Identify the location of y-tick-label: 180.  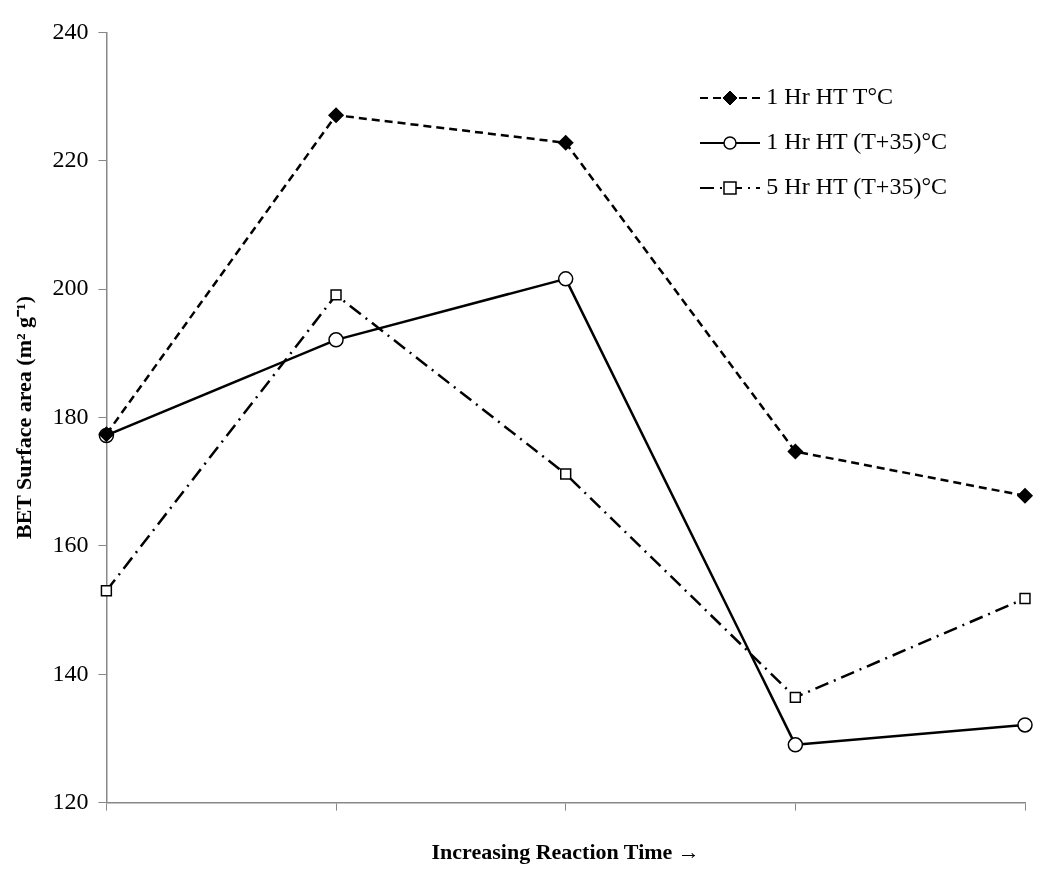
(70, 415).